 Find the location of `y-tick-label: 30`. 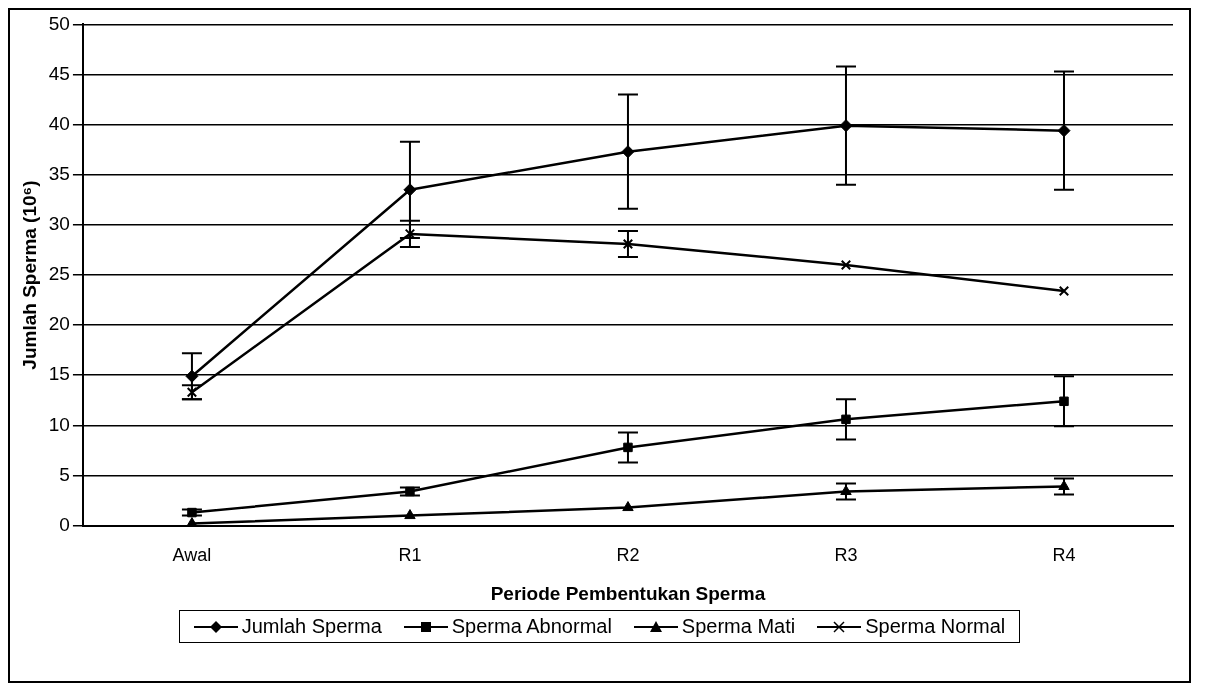

y-tick-label: 30 is located at coordinates (59, 224).